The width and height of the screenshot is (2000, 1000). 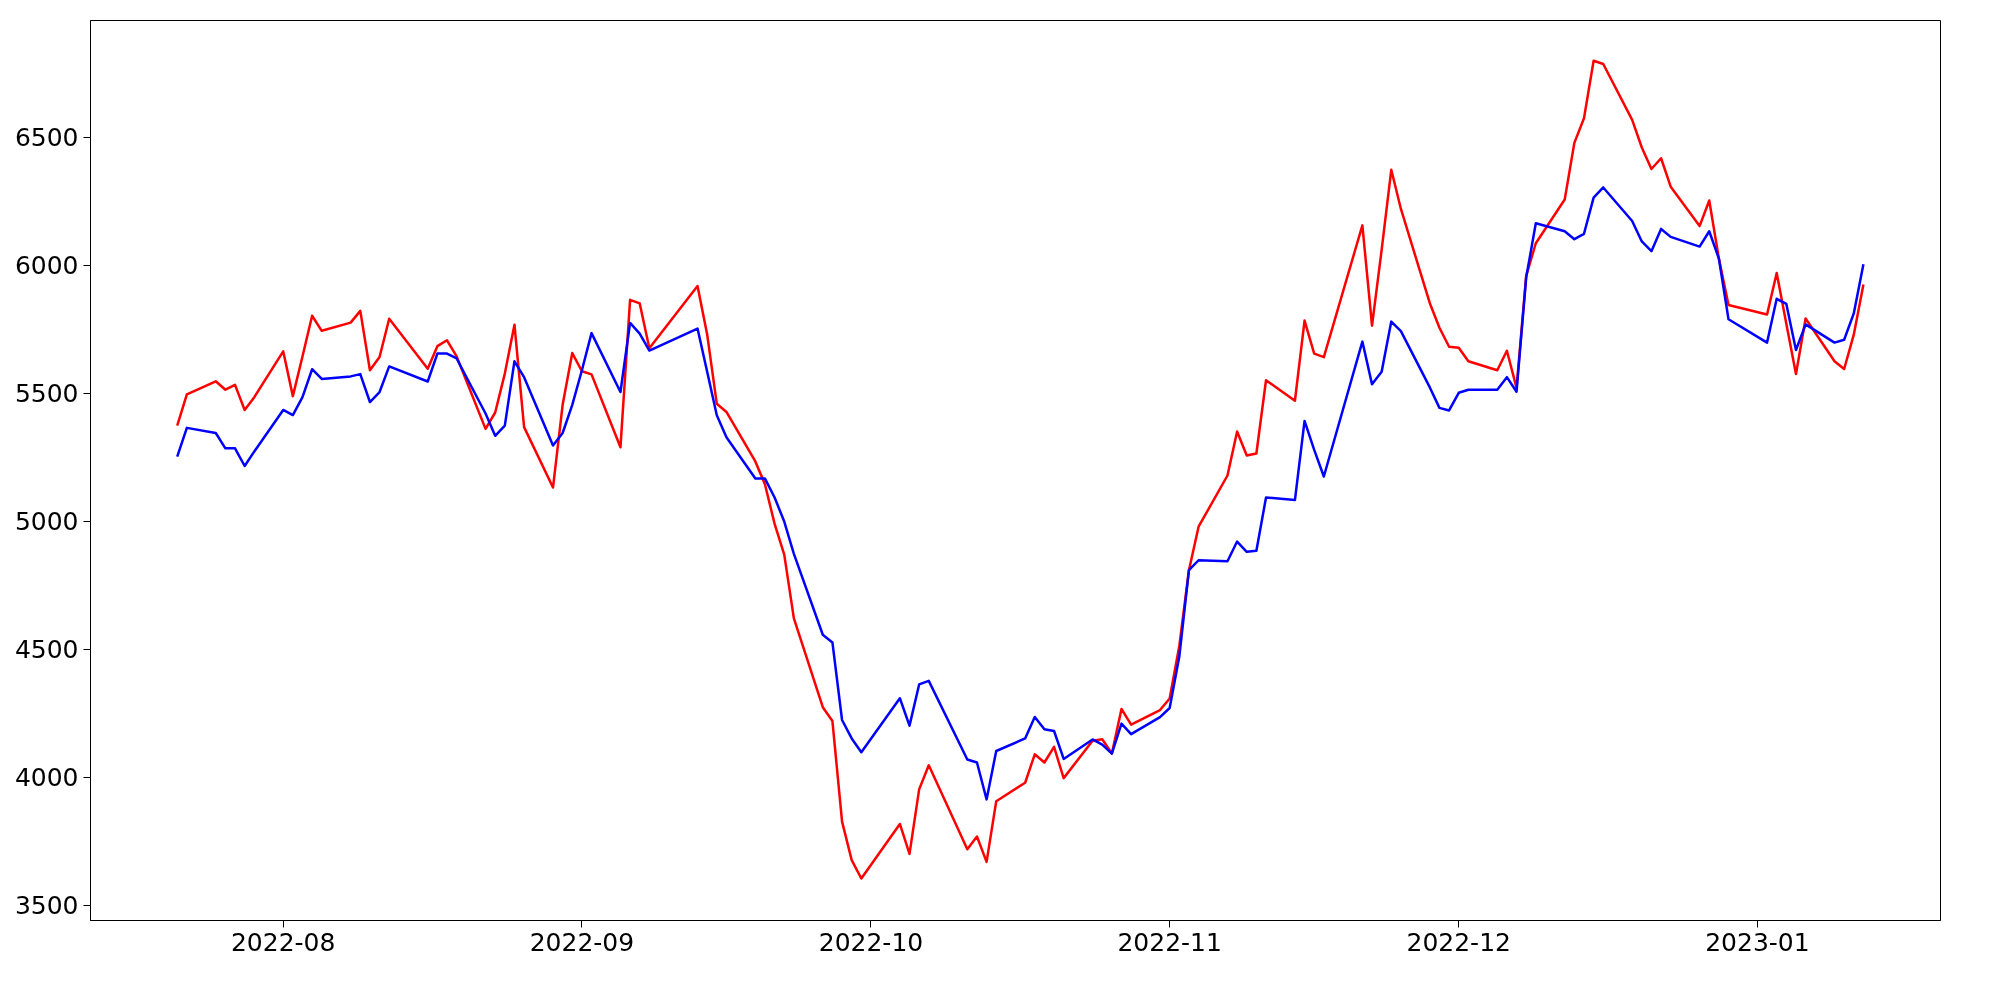 I want to click on y-tick-label: 3500, so click(x=46, y=906).